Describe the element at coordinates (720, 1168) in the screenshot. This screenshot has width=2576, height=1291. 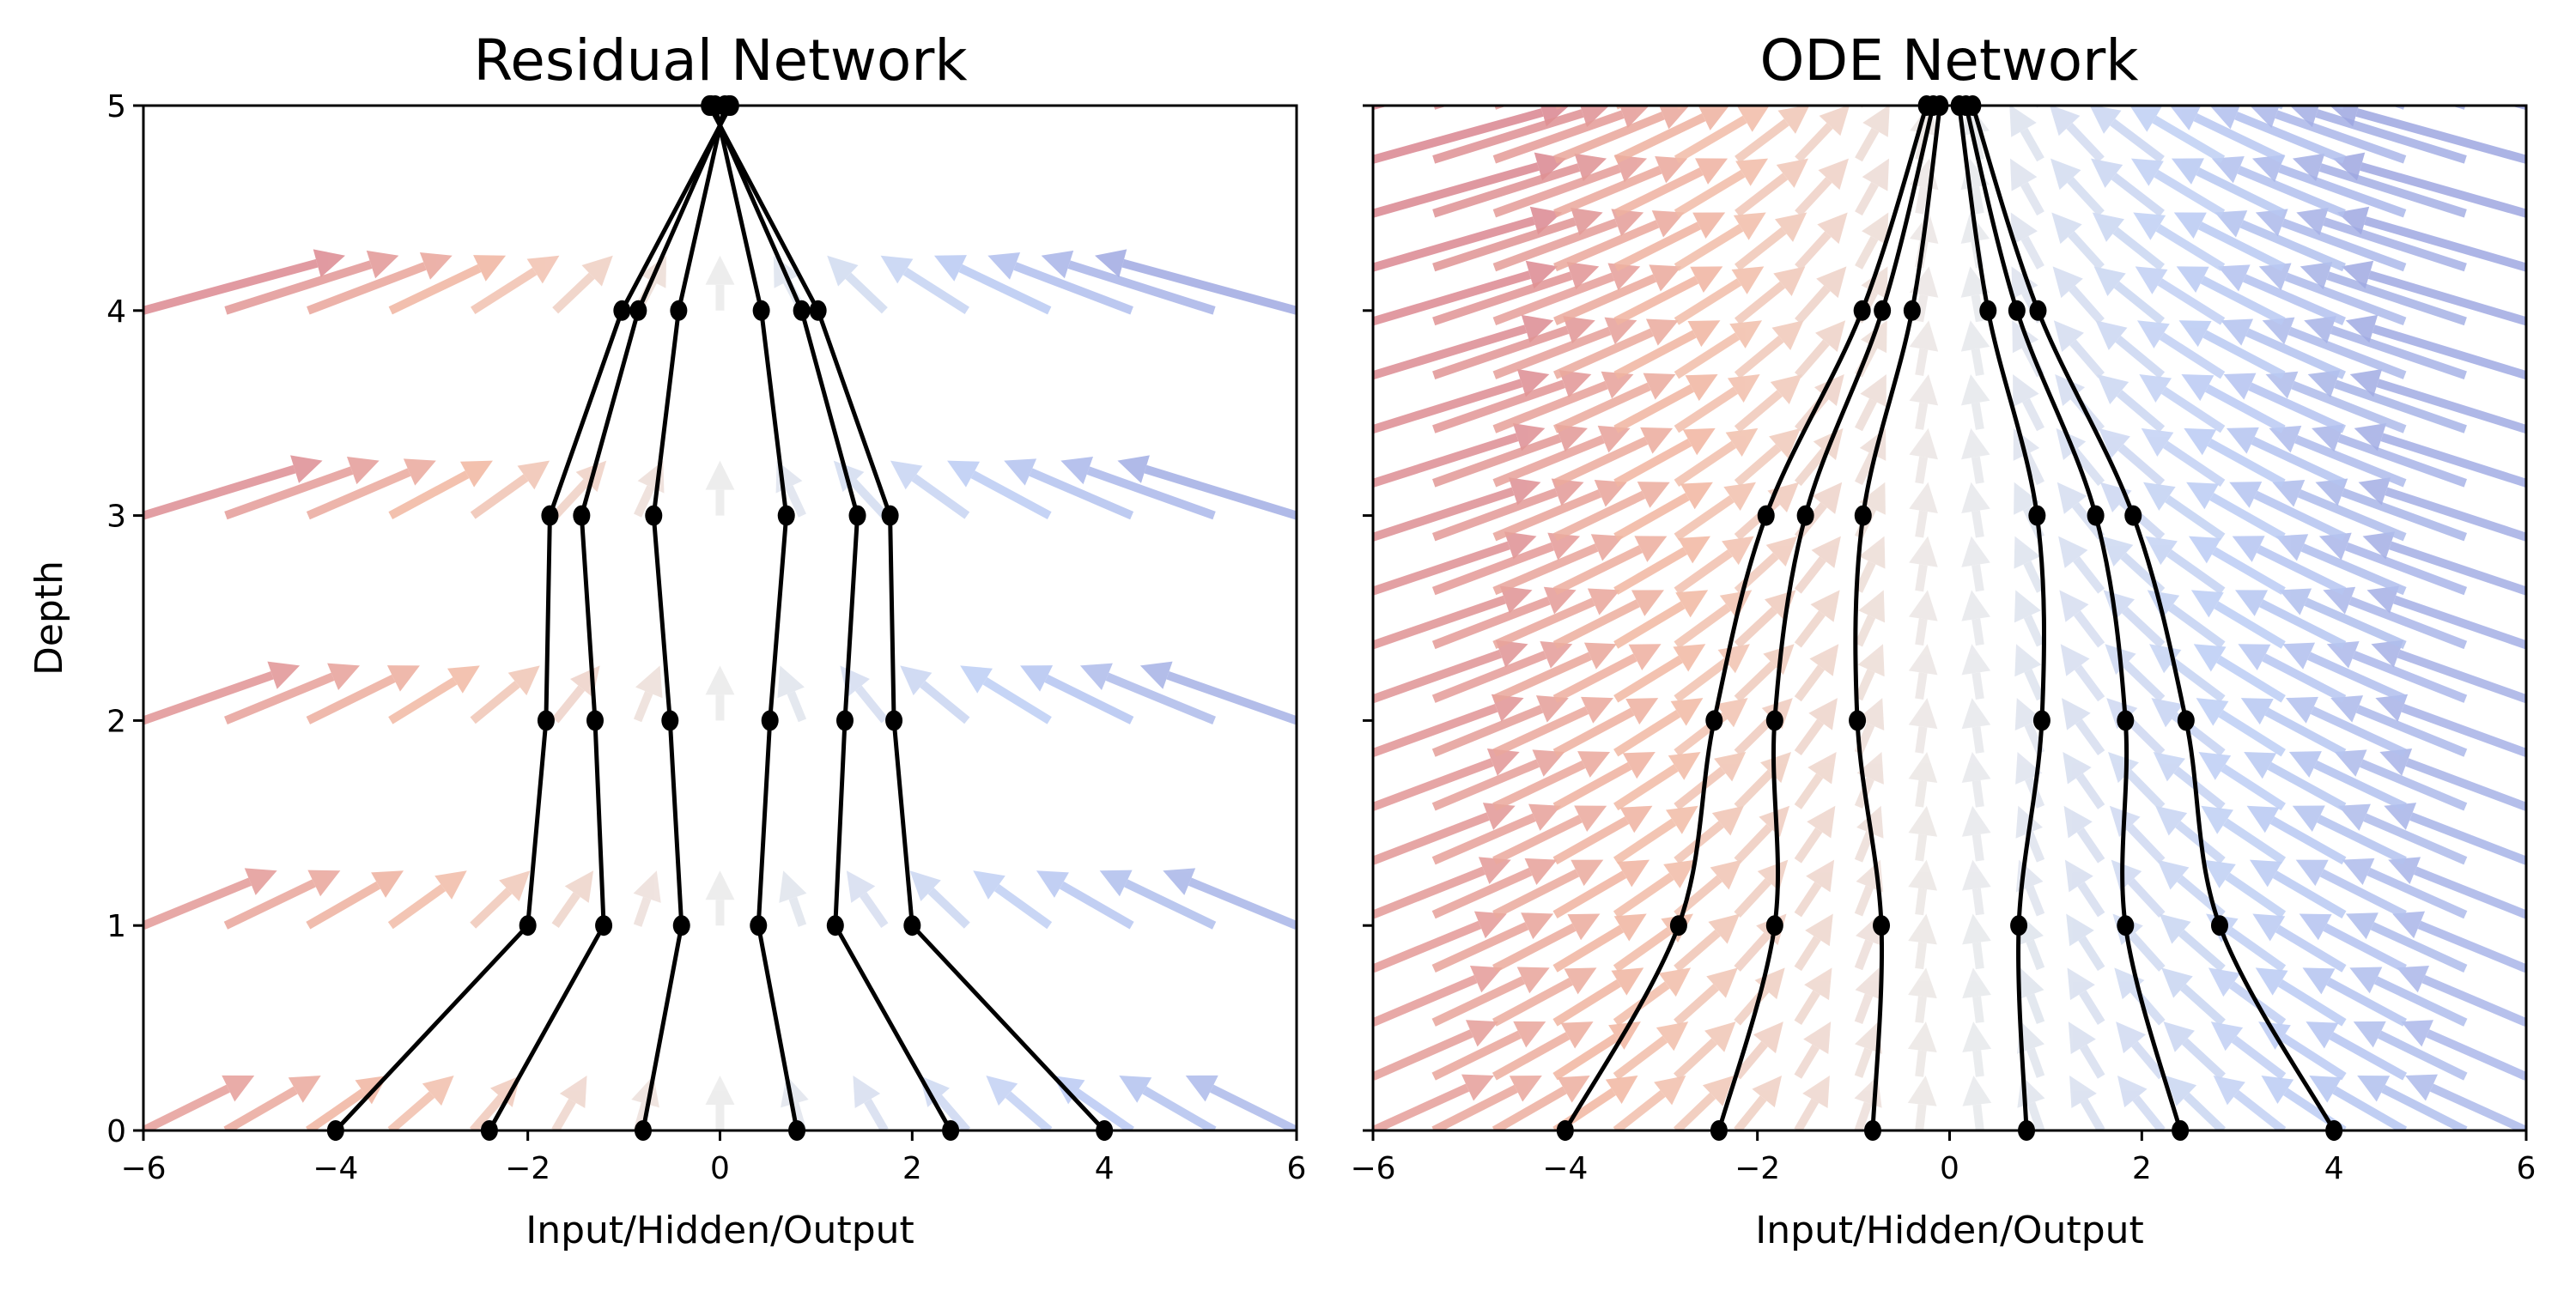
I see `x-tick-label: 0` at that location.